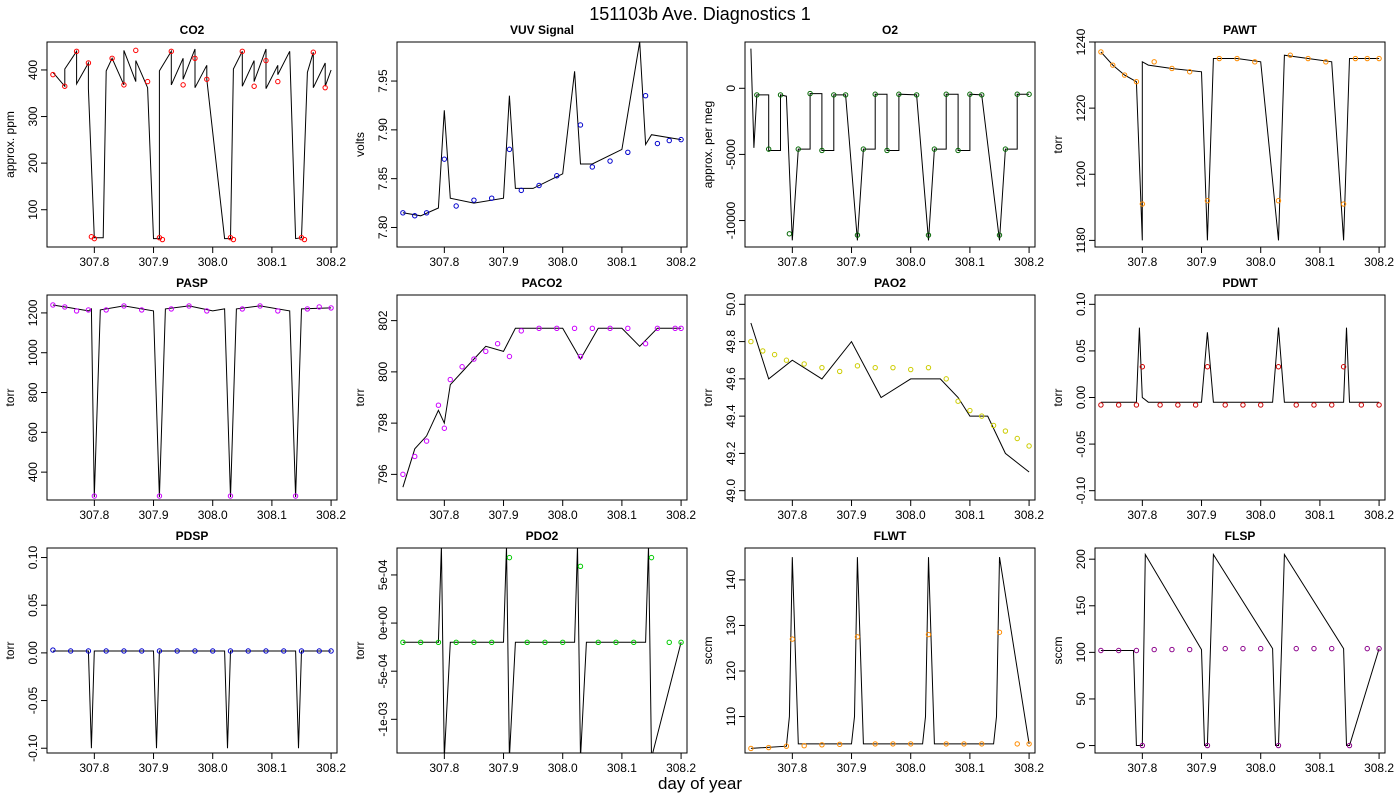 The image size is (1400, 800). I want to click on pdsp-title: PDSP, so click(192, 536).